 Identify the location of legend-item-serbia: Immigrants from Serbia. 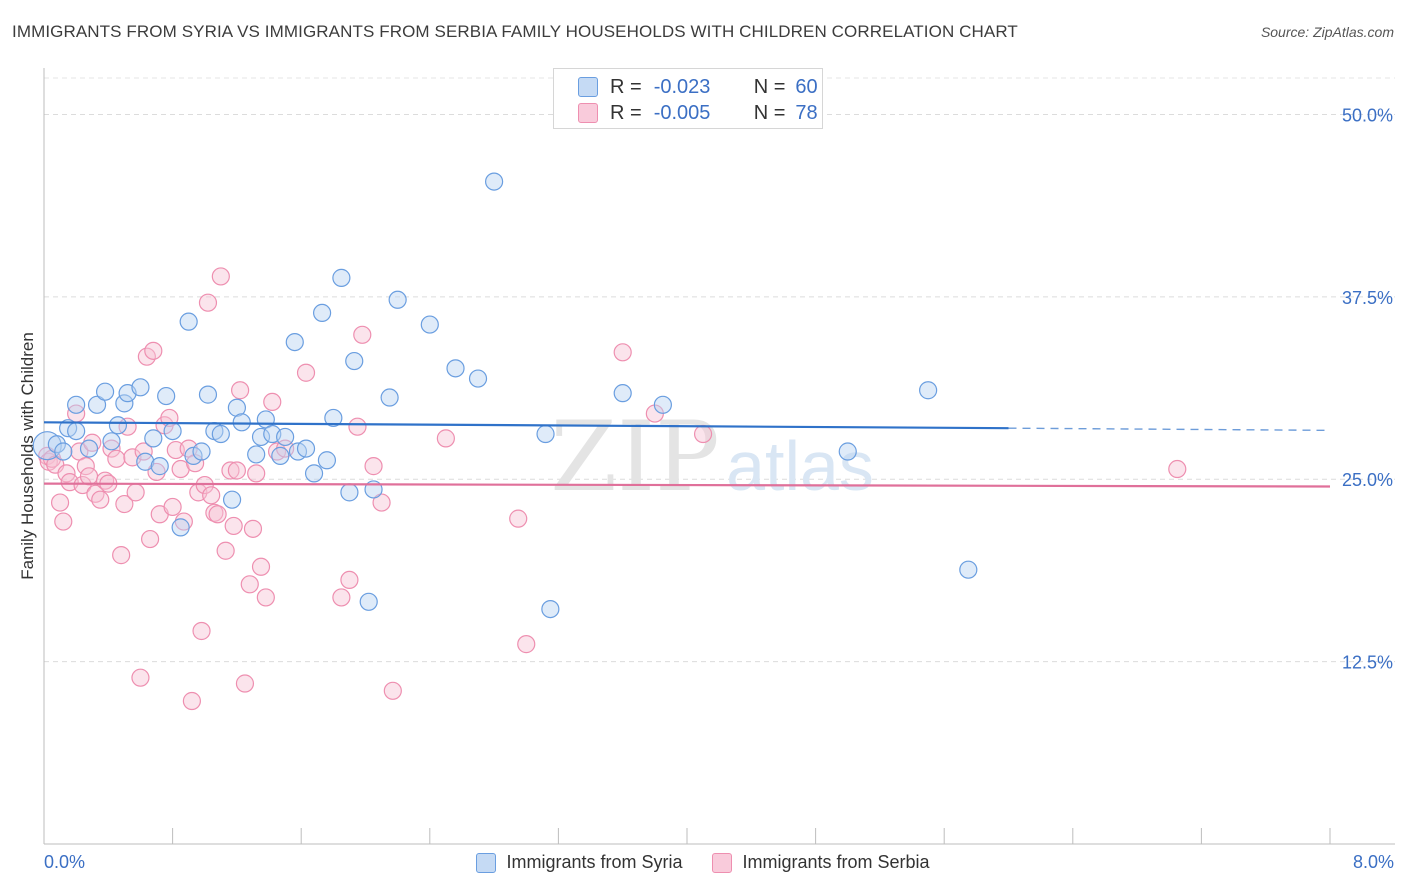
(821, 862).